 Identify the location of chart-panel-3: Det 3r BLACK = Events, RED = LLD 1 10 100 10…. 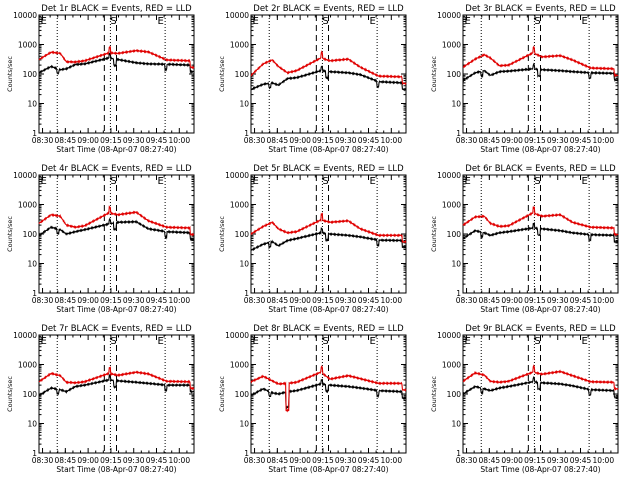
(524, 79).